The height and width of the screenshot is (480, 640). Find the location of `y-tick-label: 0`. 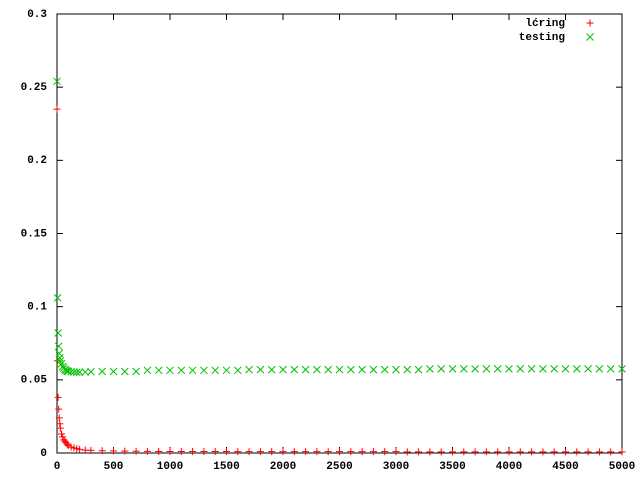

y-tick-label: 0 is located at coordinates (43, 454).